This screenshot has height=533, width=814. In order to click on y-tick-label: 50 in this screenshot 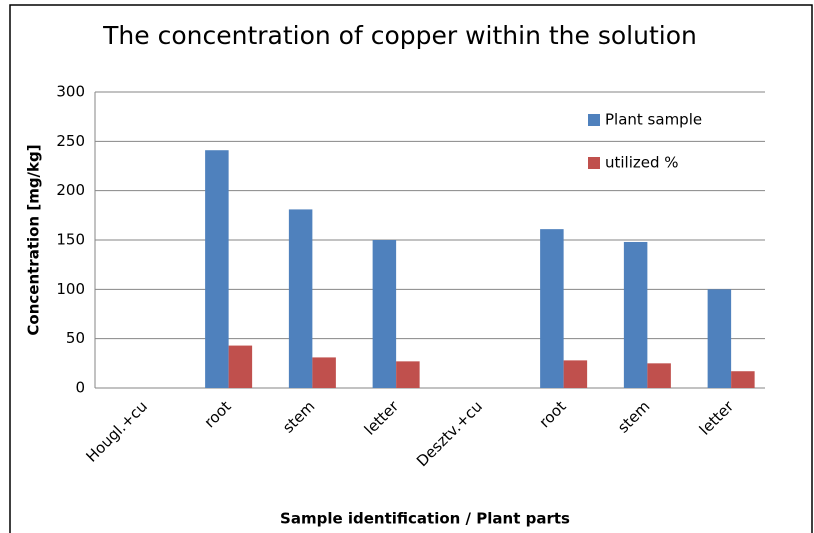, I will do `click(75, 338)`.